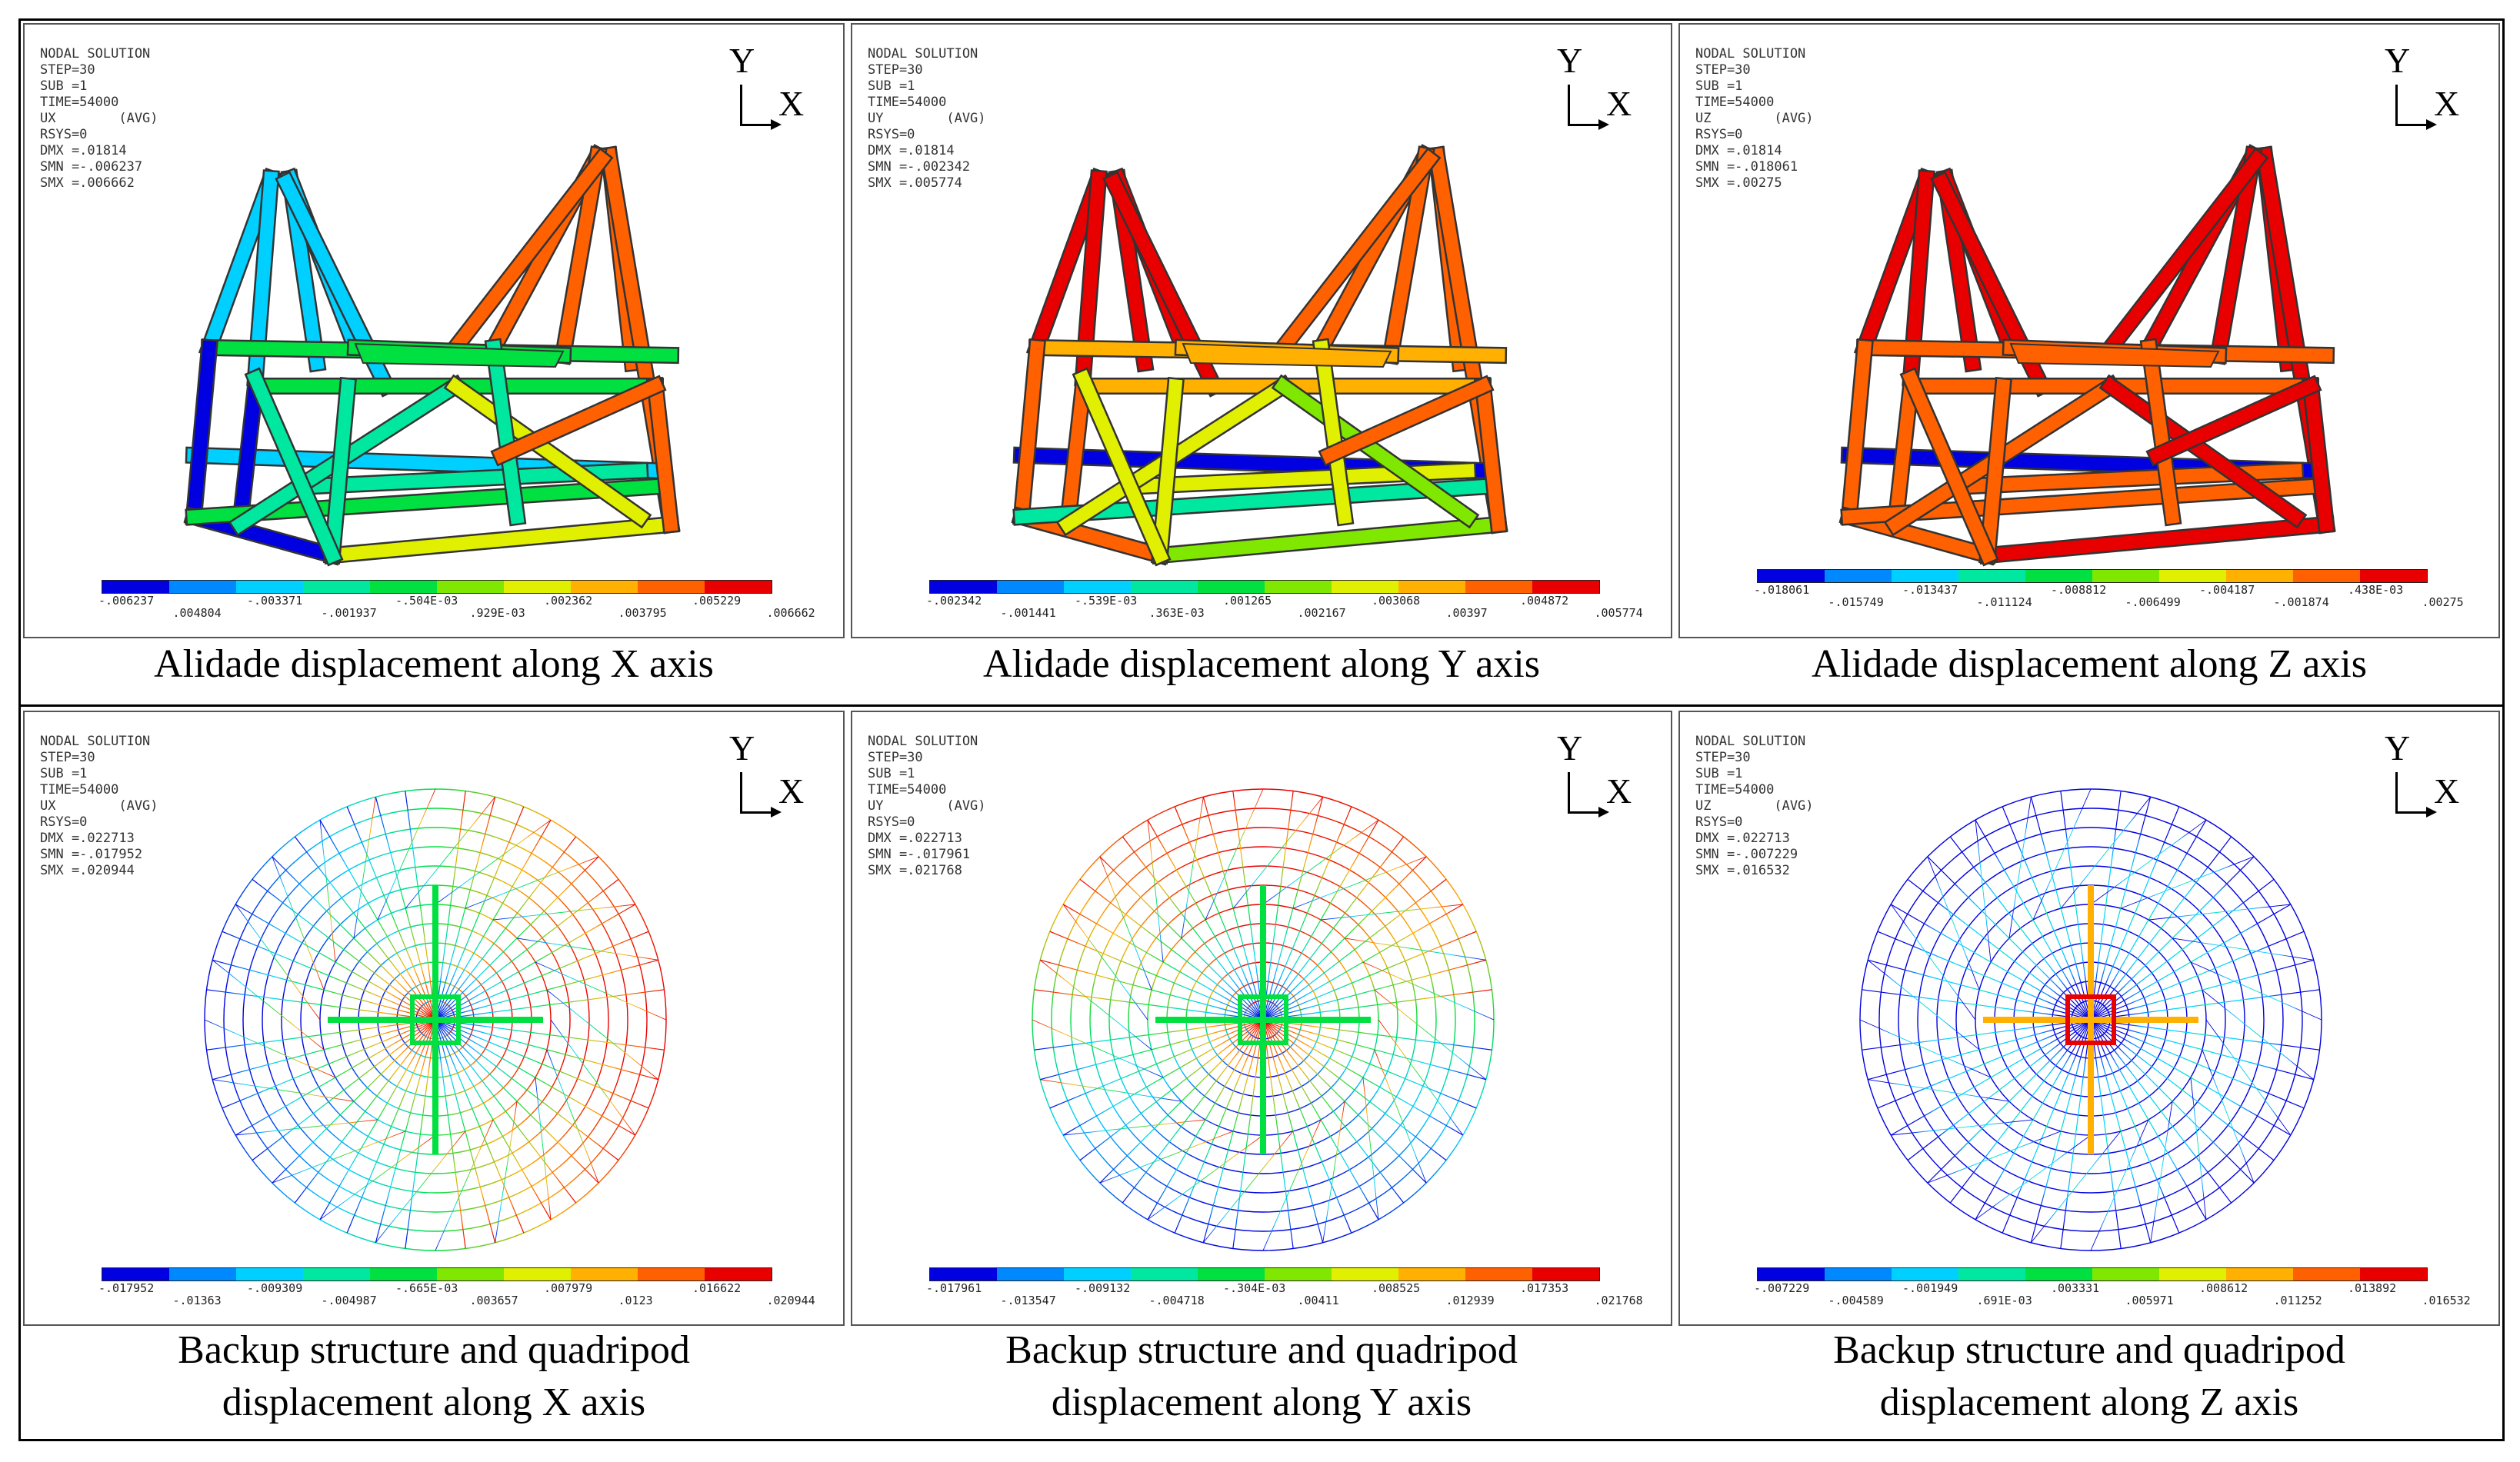 The width and height of the screenshot is (2520, 1462). What do you see at coordinates (1106, 601) in the screenshot?
I see `legend-tick-label: -.539E-03` at bounding box center [1106, 601].